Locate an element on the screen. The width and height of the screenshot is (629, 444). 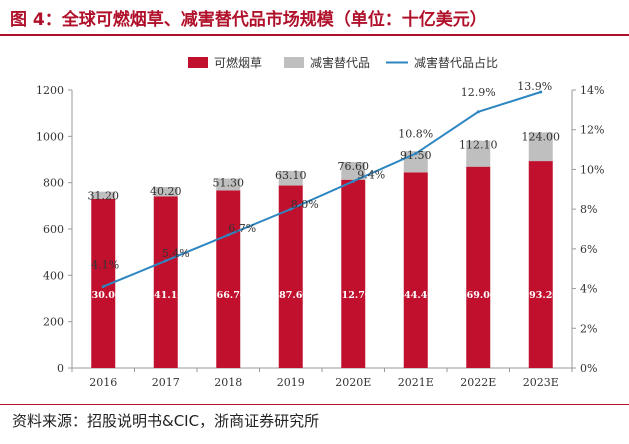
data-label-combustible: 741.10 is located at coordinates (166, 295).